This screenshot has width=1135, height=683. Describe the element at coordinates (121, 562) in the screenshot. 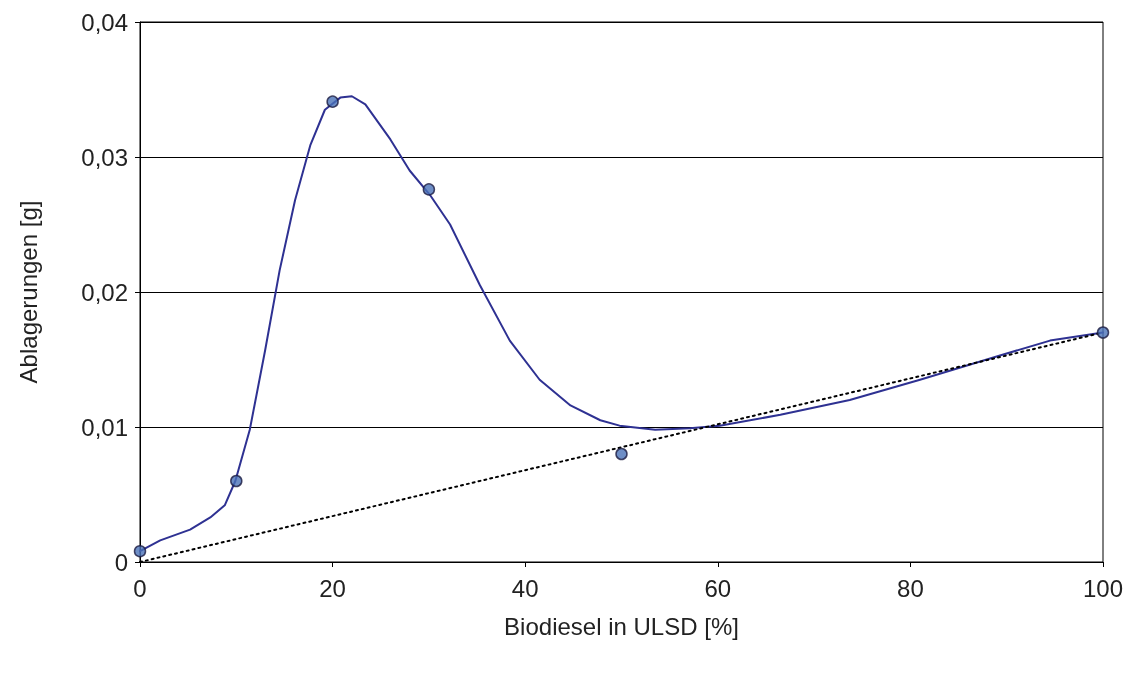

I see `y-tick-label: 0` at that location.